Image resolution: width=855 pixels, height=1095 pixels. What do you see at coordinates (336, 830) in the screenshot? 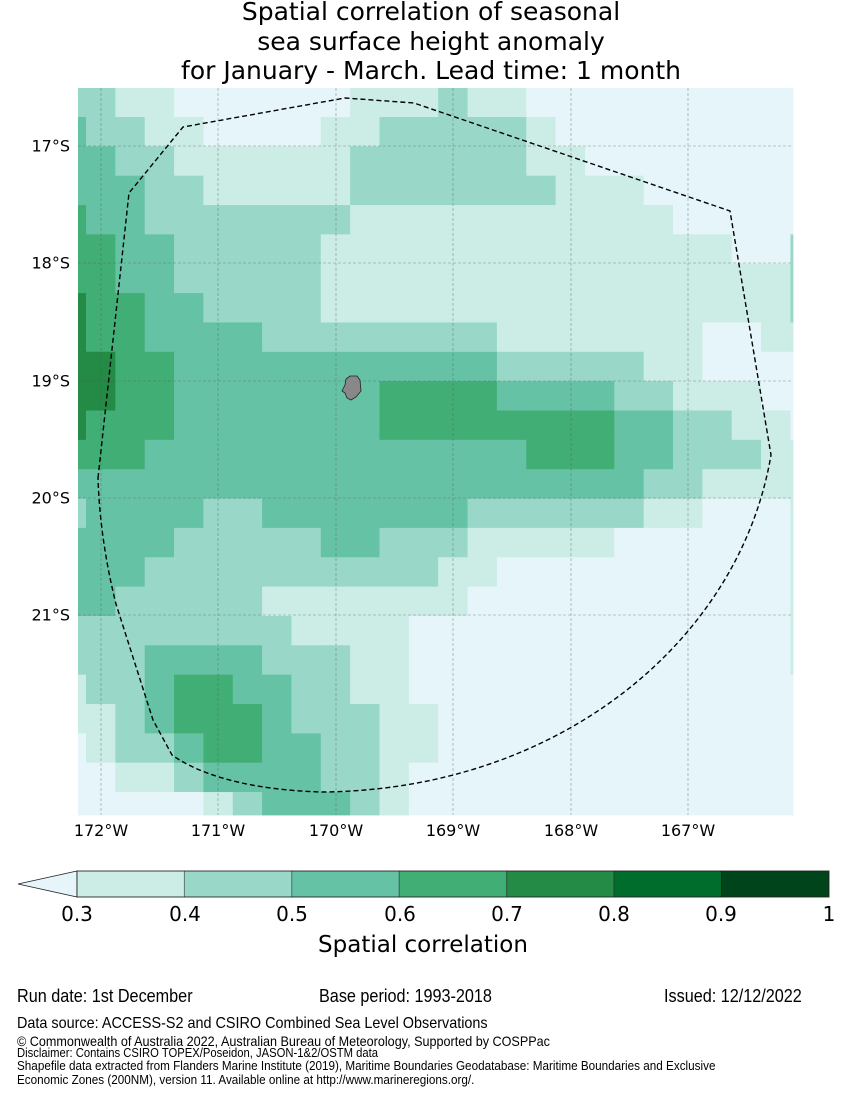
I see `lon-tick-170w: 170°W` at bounding box center [336, 830].